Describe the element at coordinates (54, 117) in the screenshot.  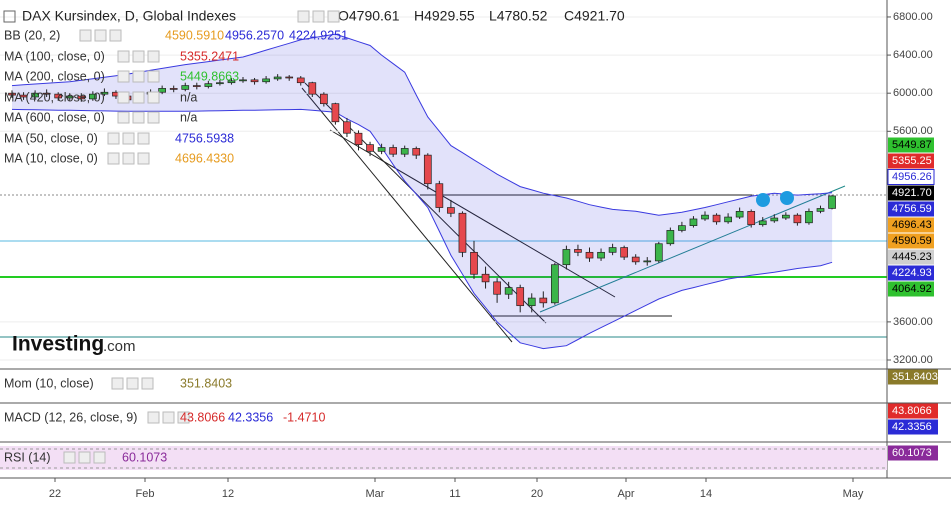
I see `legend-label: MA (600, close, 0)` at that location.